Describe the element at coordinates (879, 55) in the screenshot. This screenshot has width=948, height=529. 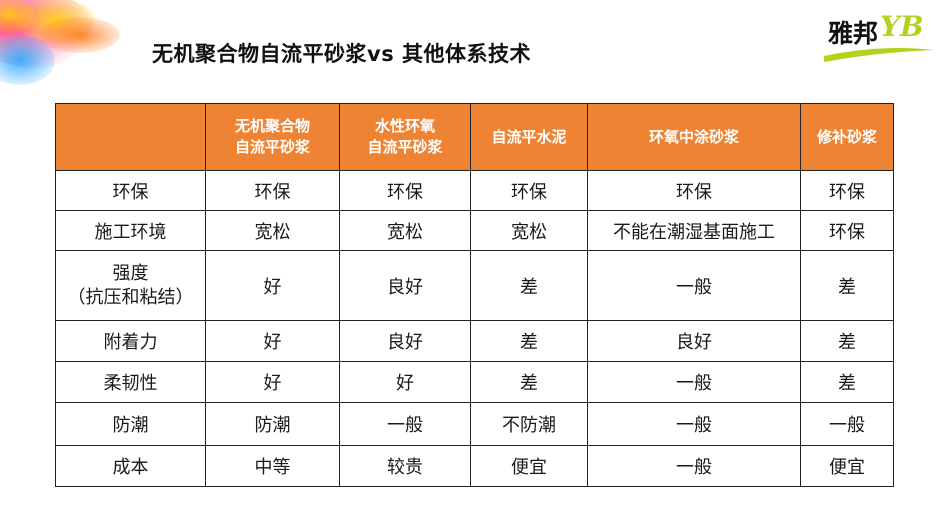
I see `logo-swoosh-icon` at that location.